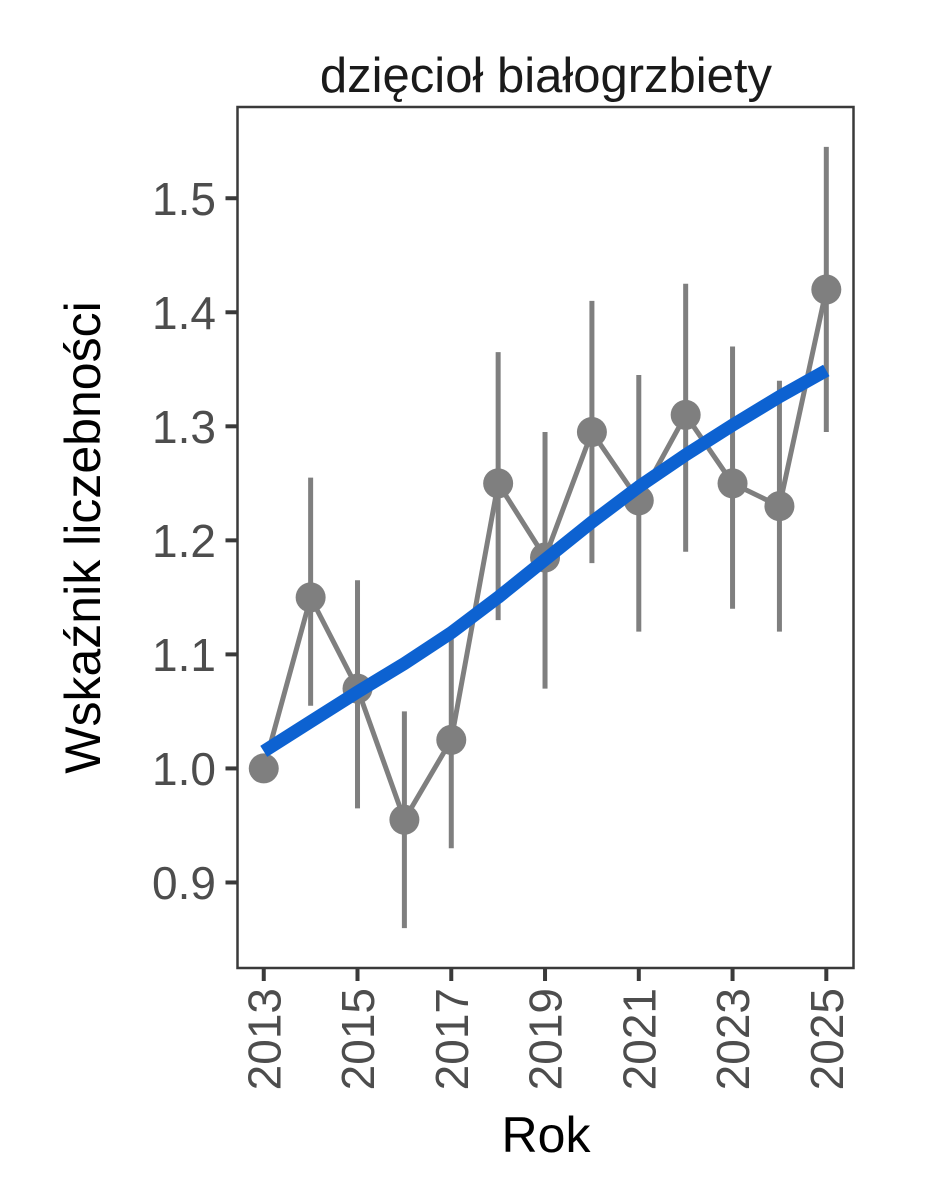  What do you see at coordinates (639, 1039) in the screenshot?
I see `x-tick-label: 2021` at bounding box center [639, 1039].